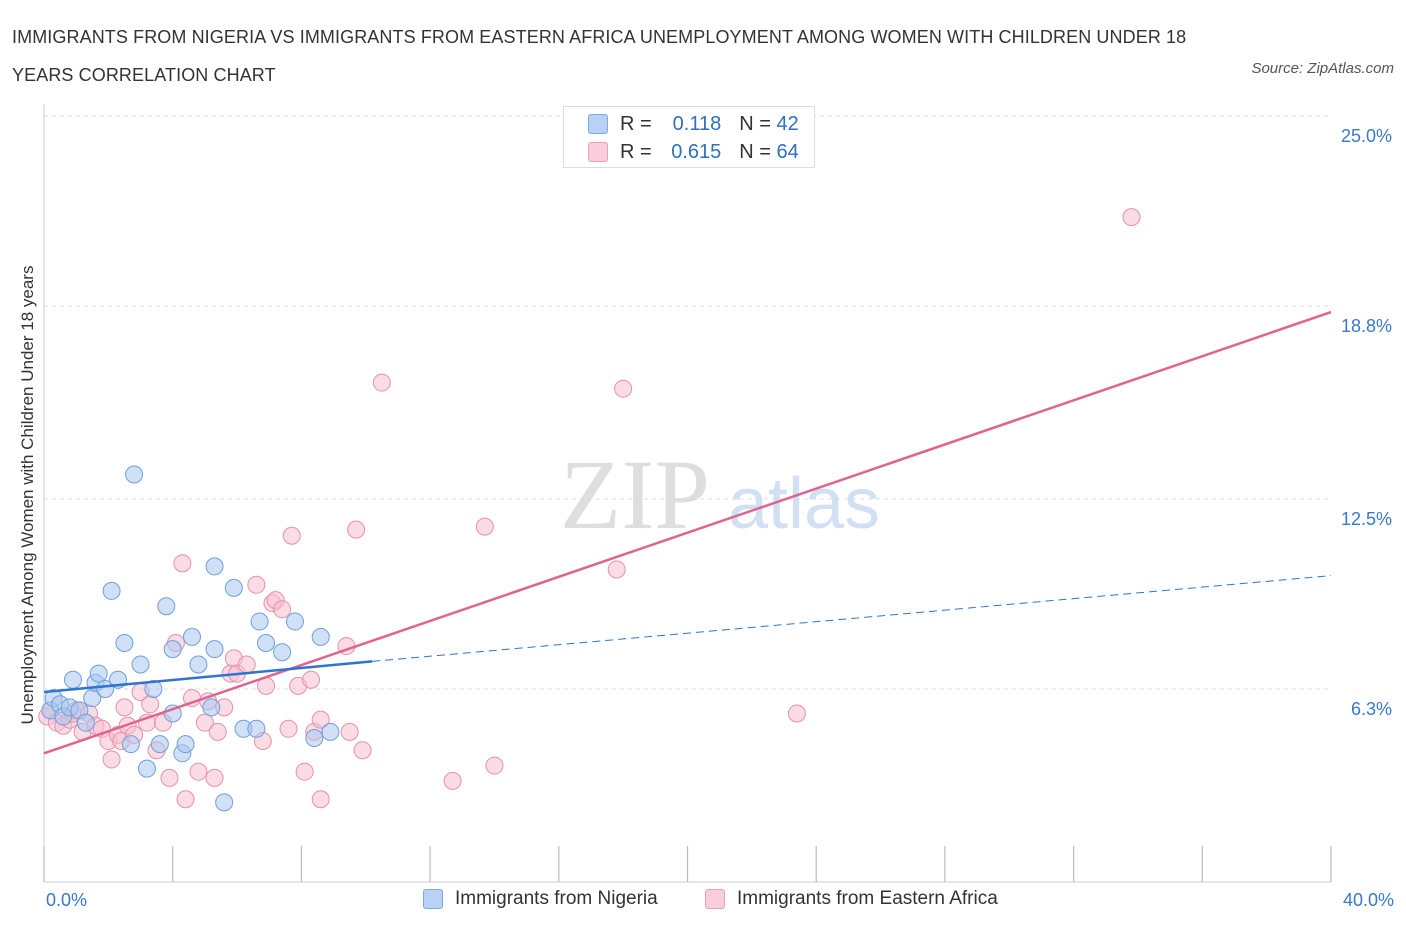 The image size is (1406, 930). I want to click on trend-line-nigeria, so click(208, 677).